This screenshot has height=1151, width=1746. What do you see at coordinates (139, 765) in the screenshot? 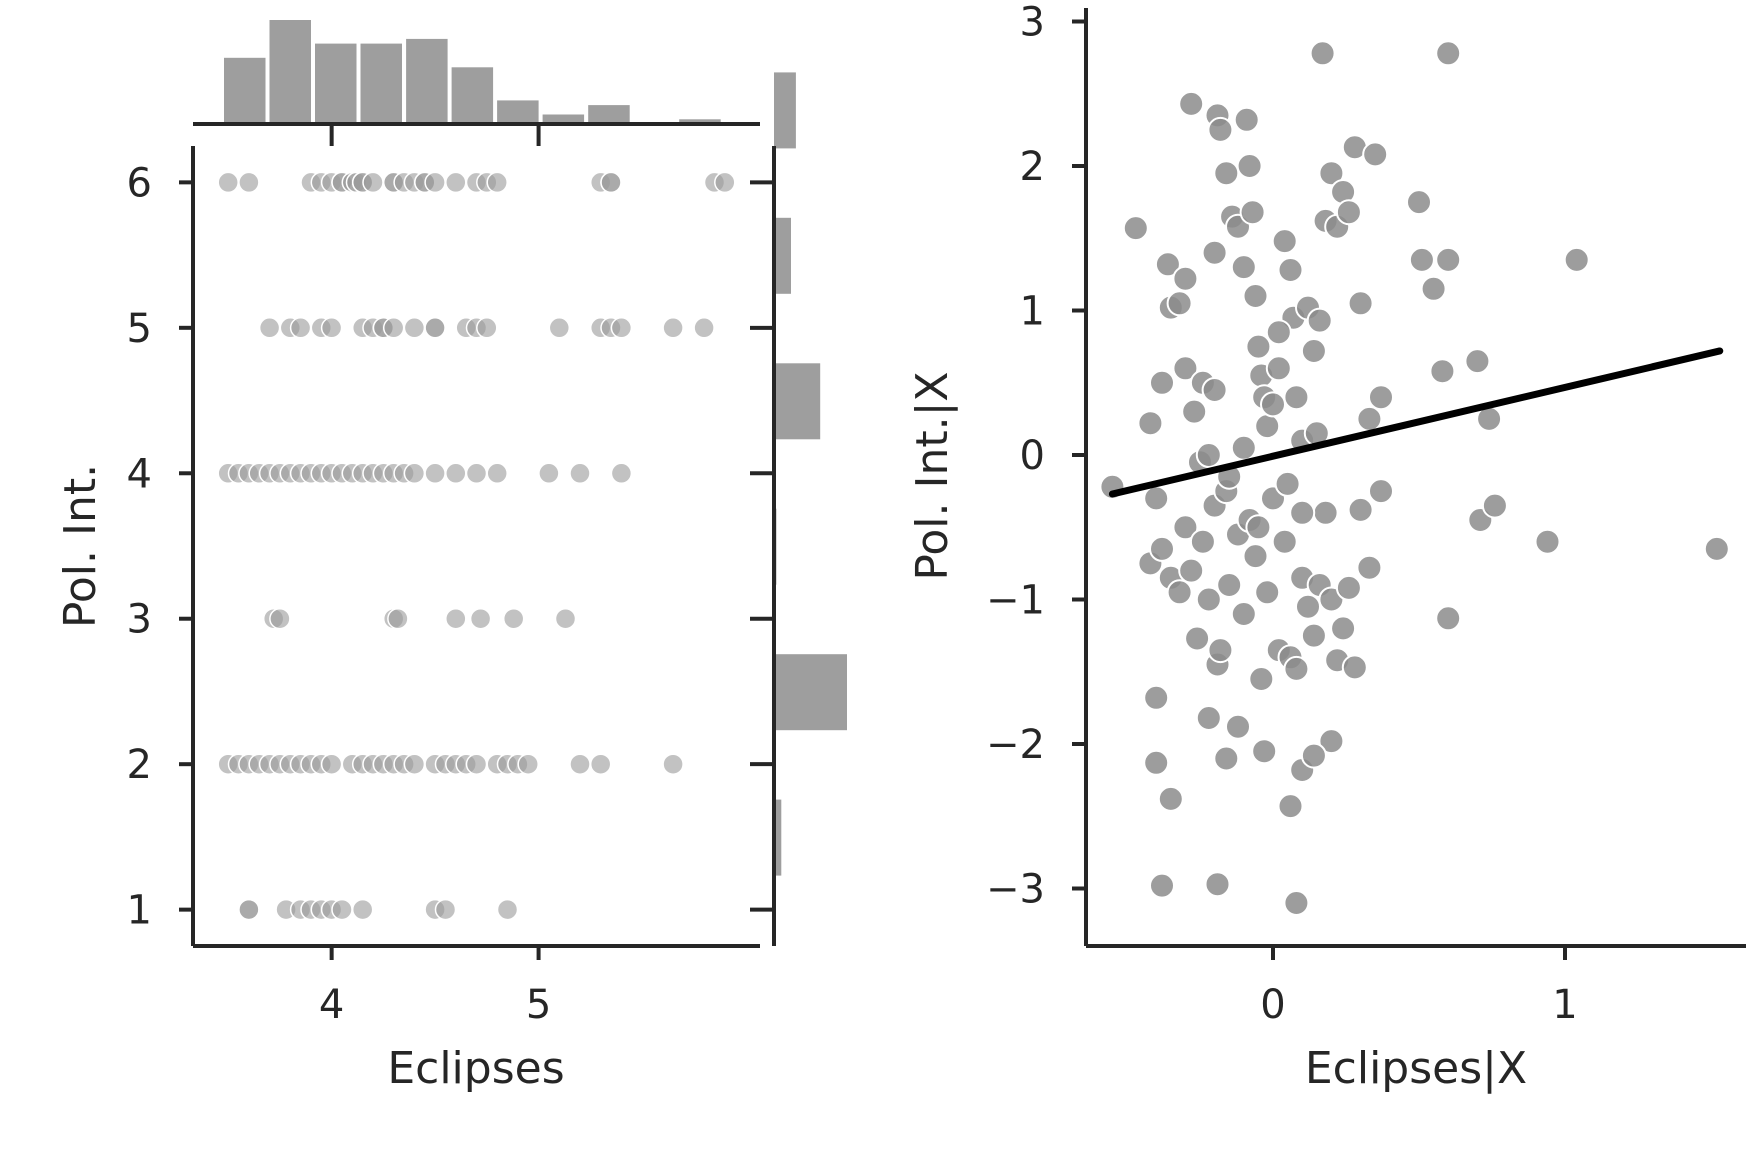
I see `y-tick-label: 2` at bounding box center [139, 765].